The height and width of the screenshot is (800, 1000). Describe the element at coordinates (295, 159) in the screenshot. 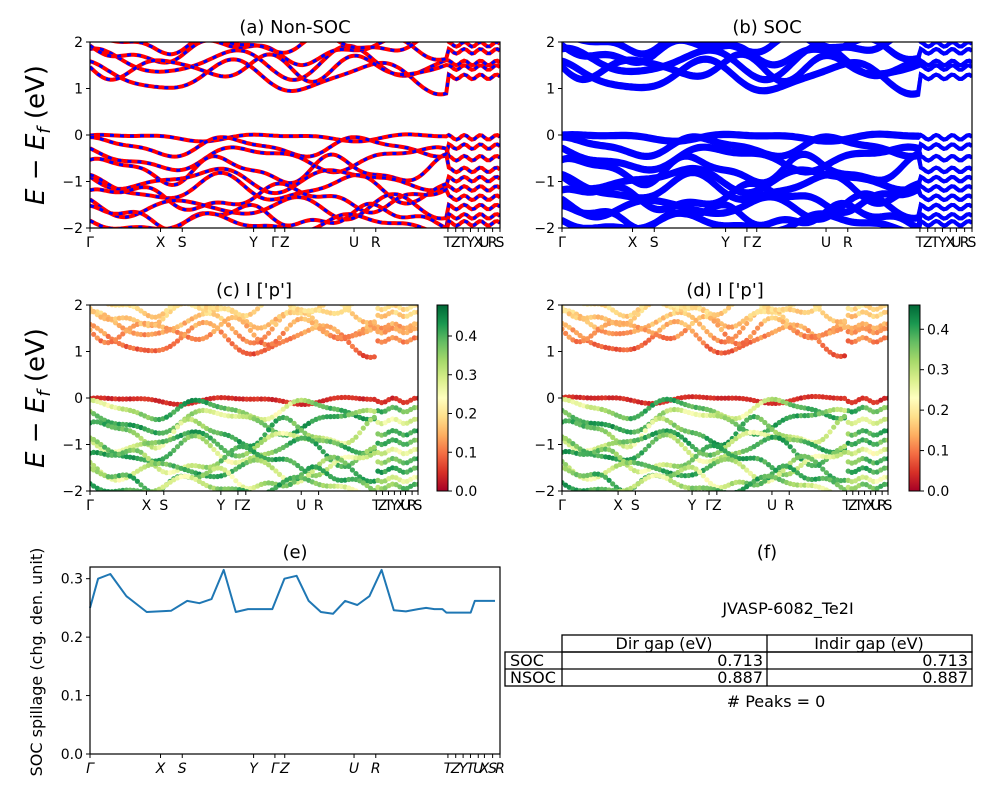

I see `nonsoc-band-dashed` at that location.